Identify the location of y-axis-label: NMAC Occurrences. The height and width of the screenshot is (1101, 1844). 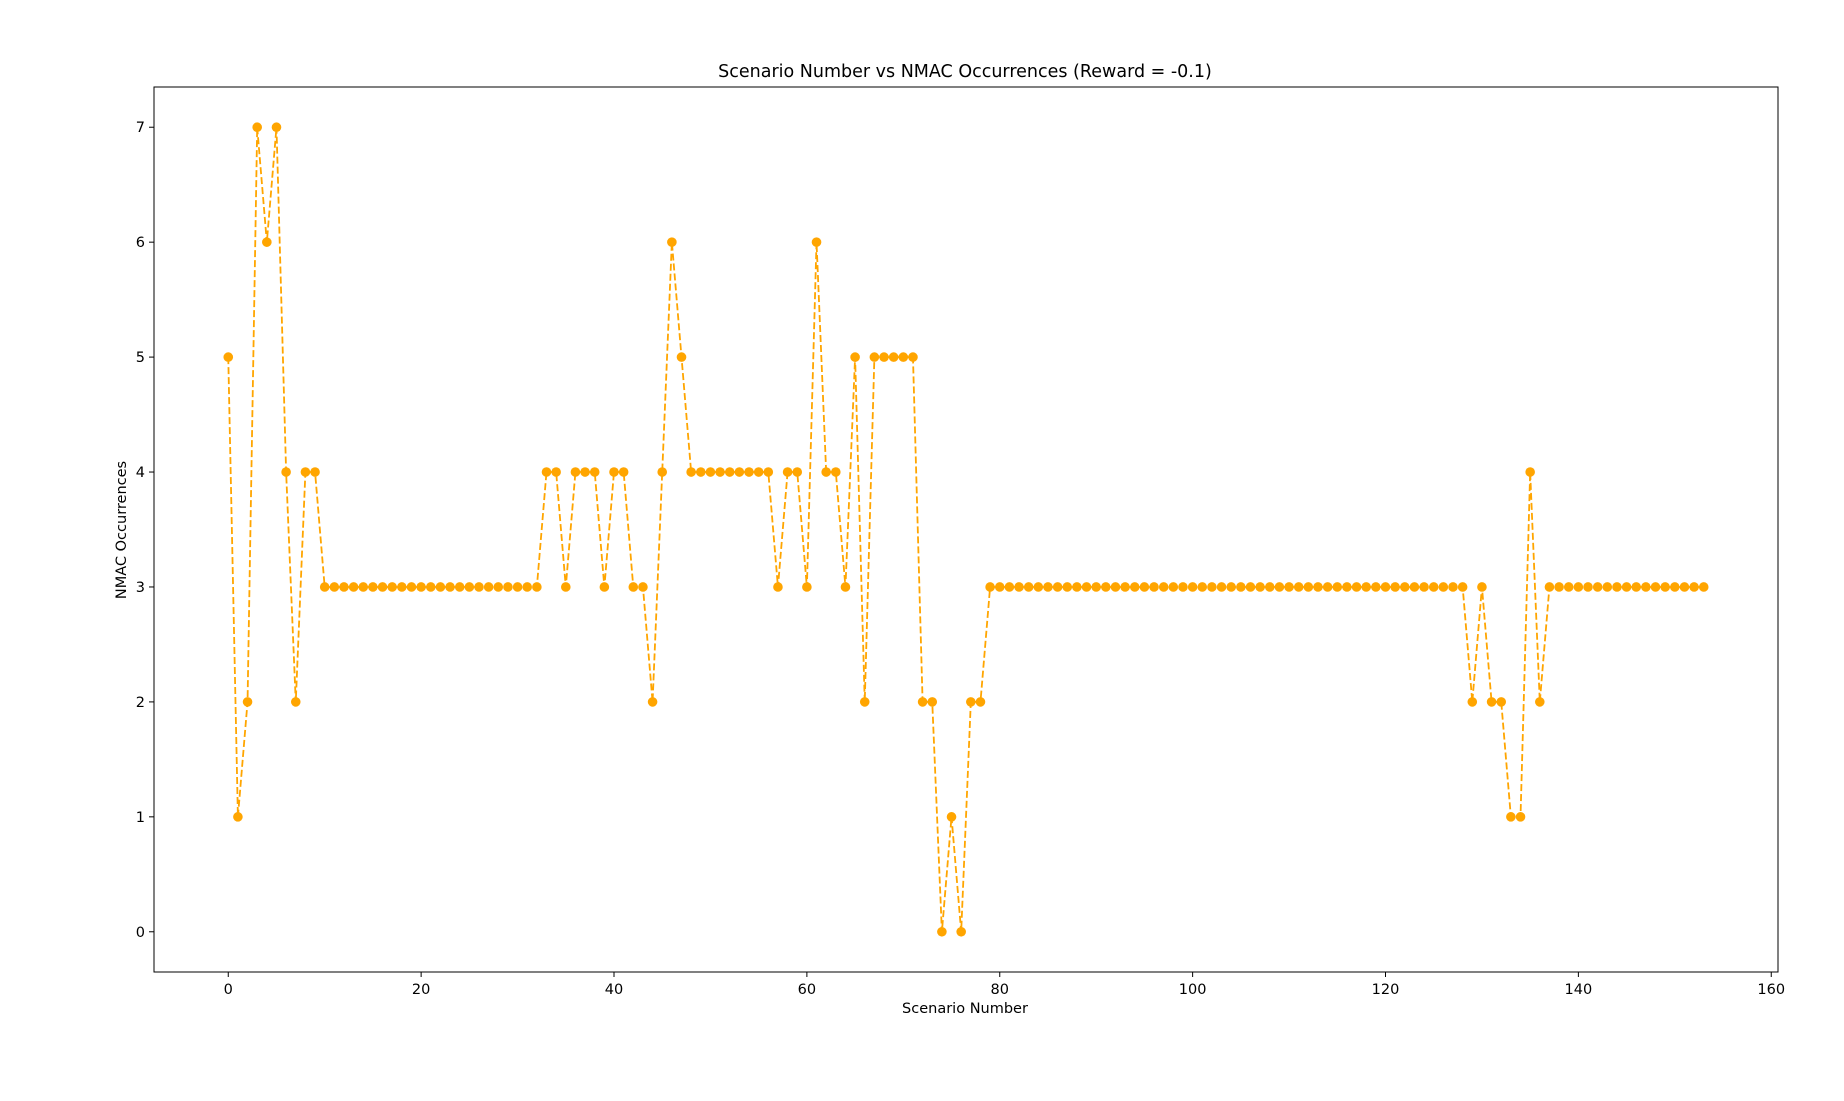
(122, 530).